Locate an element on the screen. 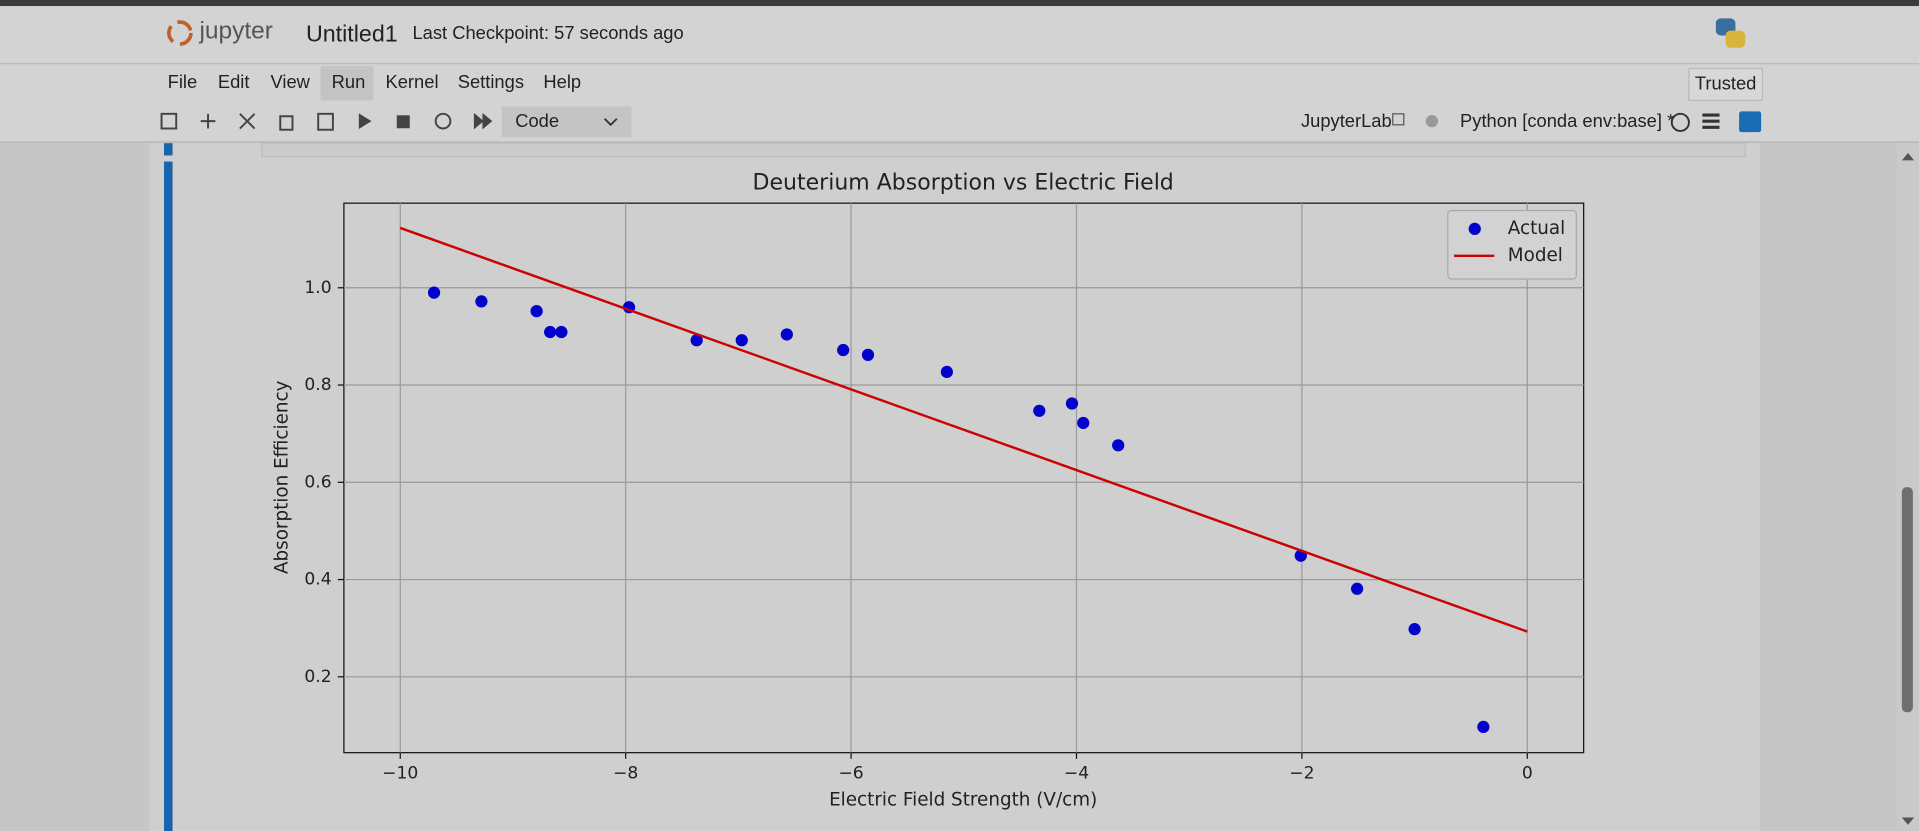 Image resolution: width=1919 pixels, height=831 pixels. save-icon is located at coordinates (169, 121).